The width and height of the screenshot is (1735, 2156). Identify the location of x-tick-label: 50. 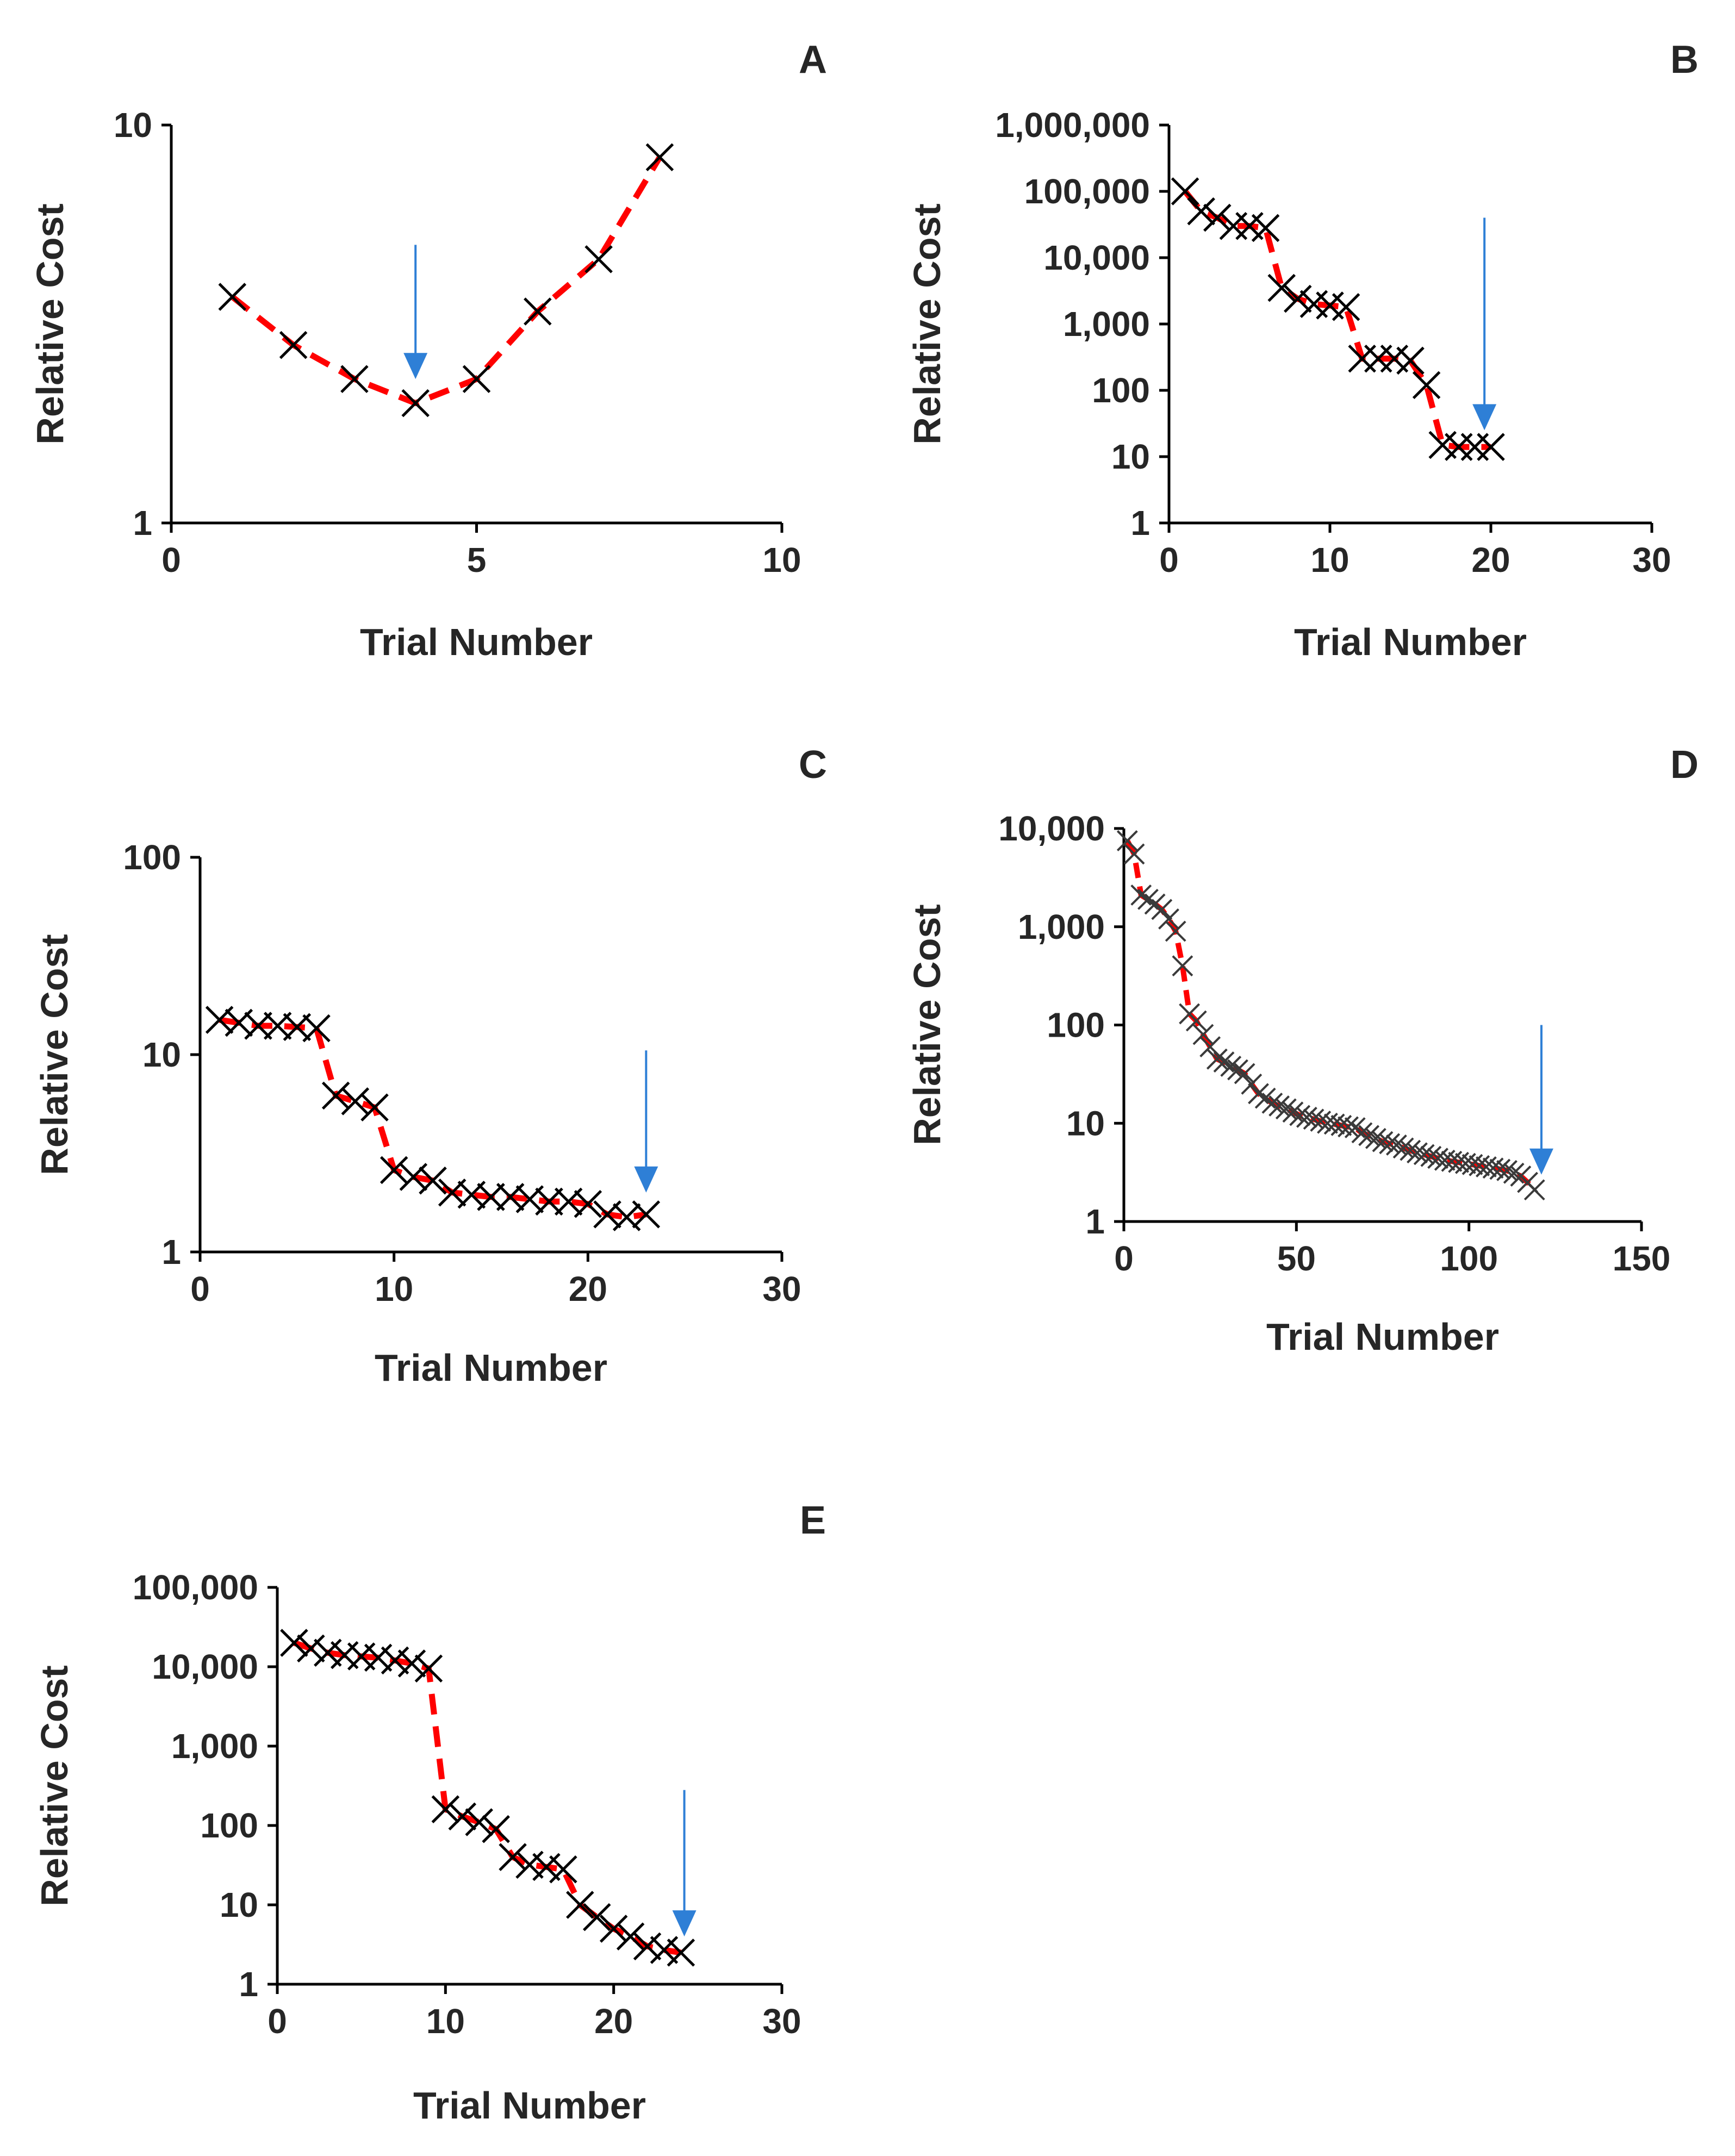
(1296, 1258).